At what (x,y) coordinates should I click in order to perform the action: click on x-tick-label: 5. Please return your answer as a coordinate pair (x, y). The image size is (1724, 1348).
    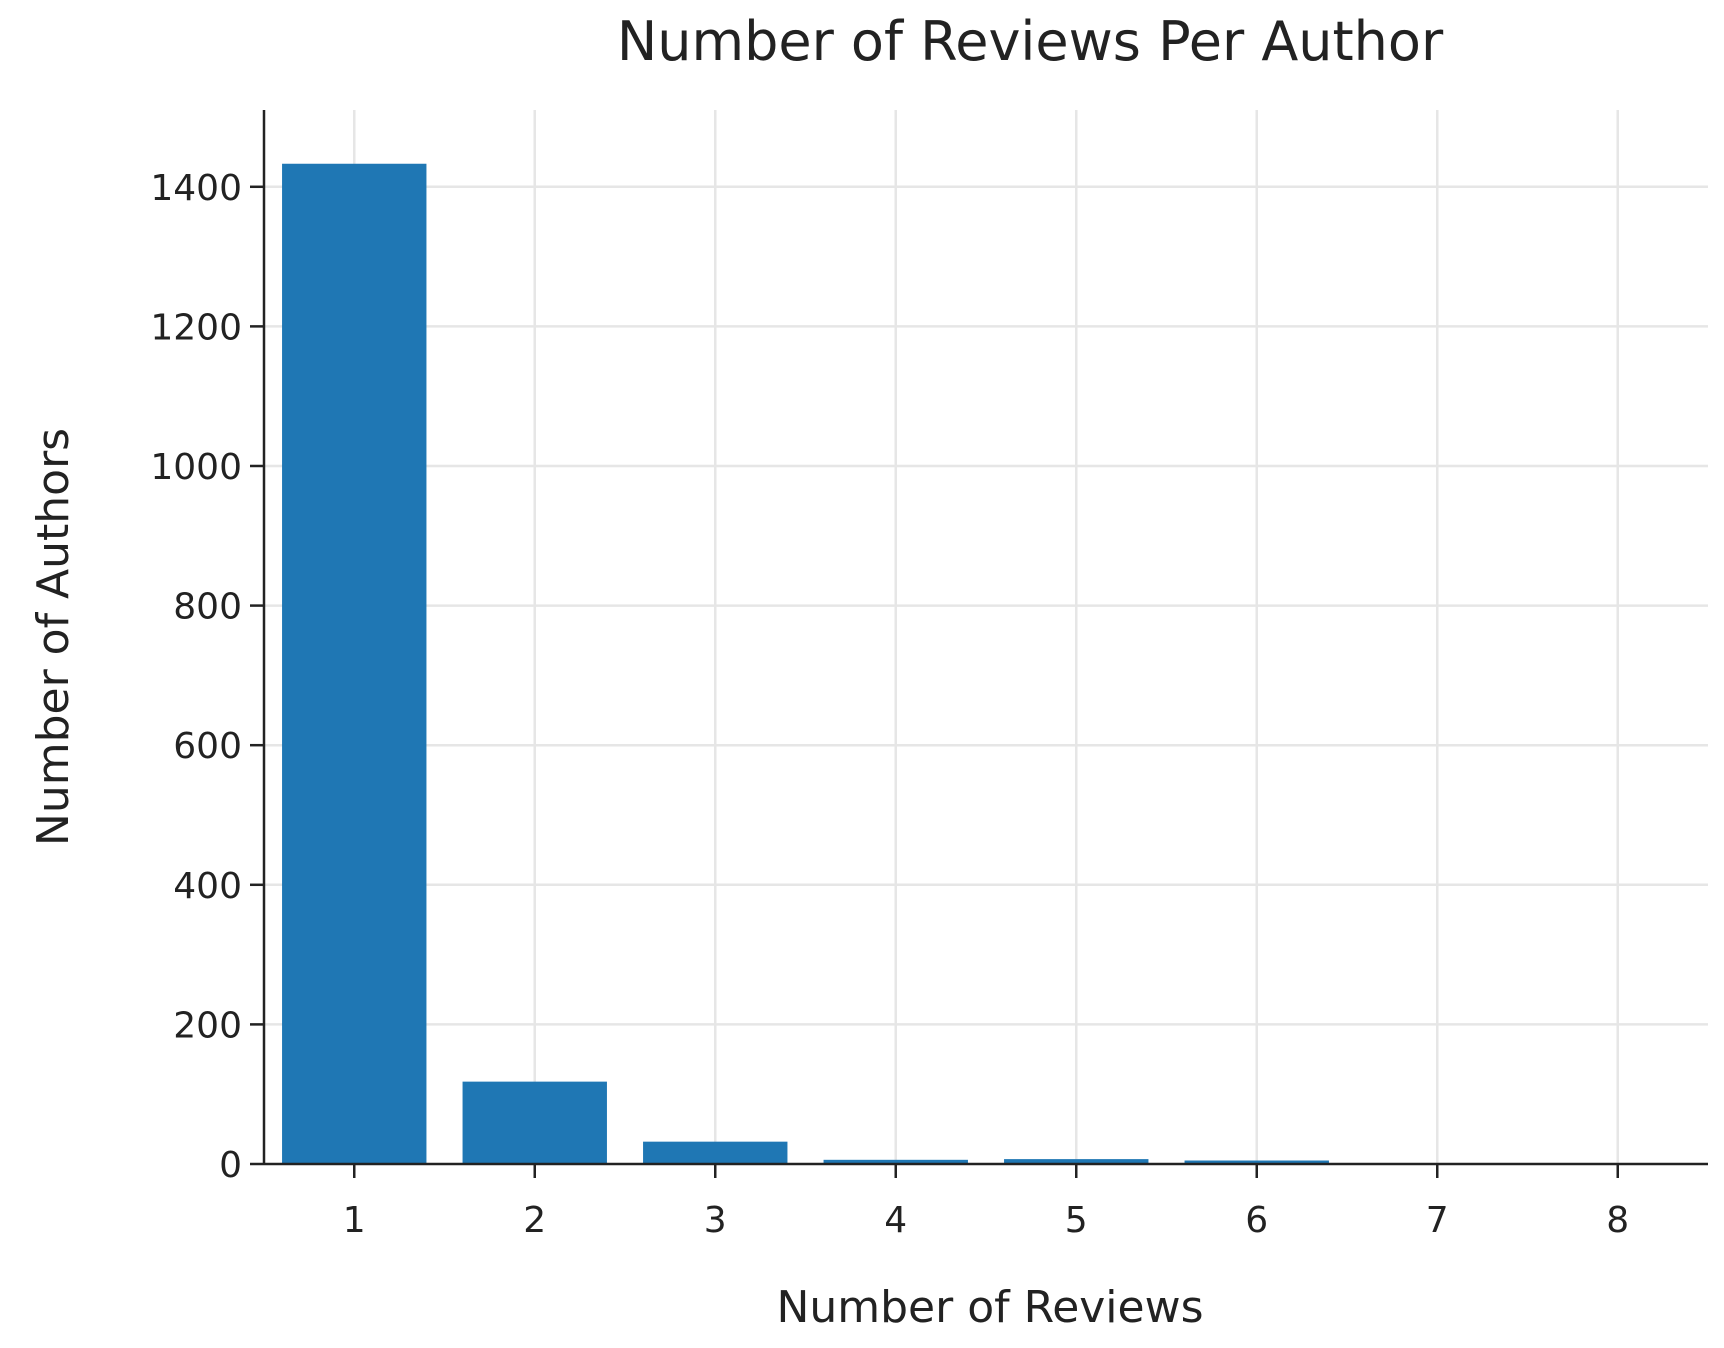
    Looking at the image, I should click on (1076, 1220).